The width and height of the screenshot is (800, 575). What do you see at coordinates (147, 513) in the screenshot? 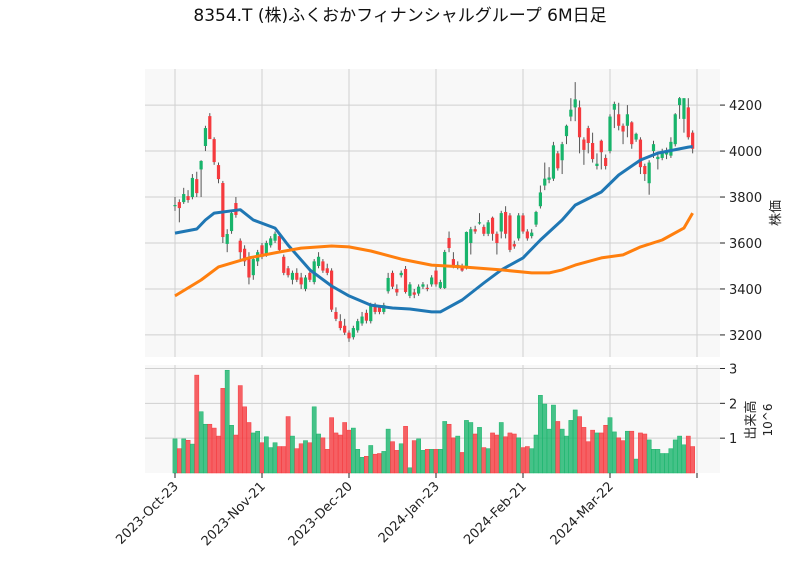
I see `x-tick-label: 2023-Oct-23` at bounding box center [147, 513].